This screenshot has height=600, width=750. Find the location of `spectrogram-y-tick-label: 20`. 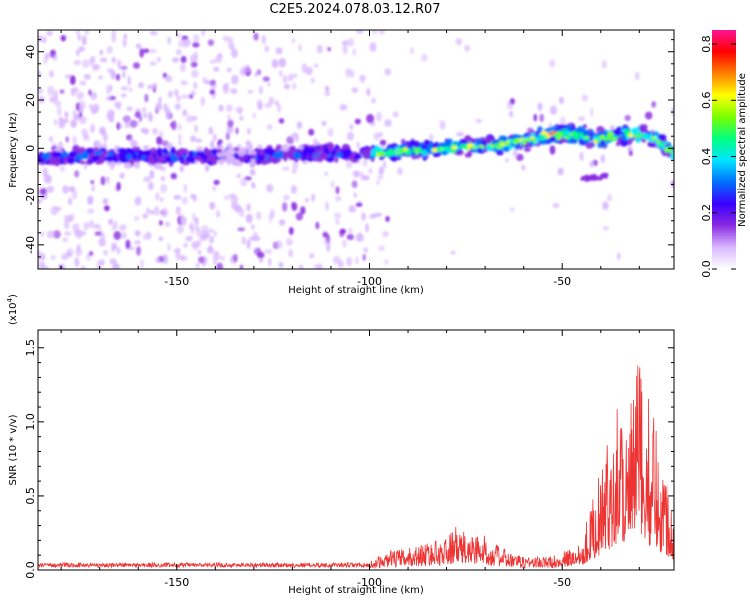

spectrogram-y-tick-label: 20 is located at coordinates (30, 100).